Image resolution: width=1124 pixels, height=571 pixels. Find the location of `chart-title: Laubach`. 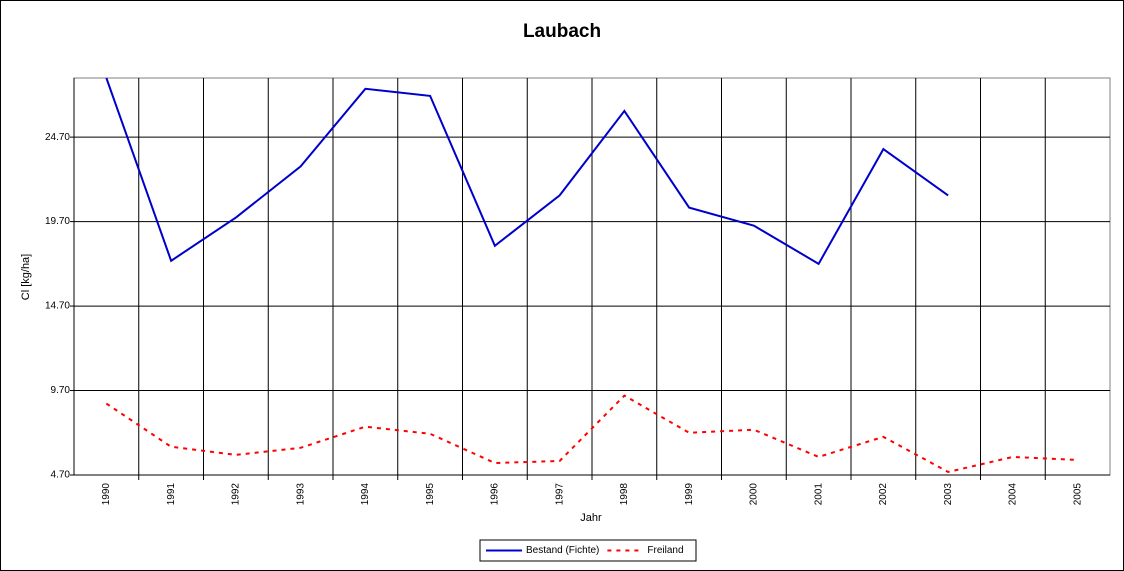

chart-title: Laubach is located at coordinates (562, 31).